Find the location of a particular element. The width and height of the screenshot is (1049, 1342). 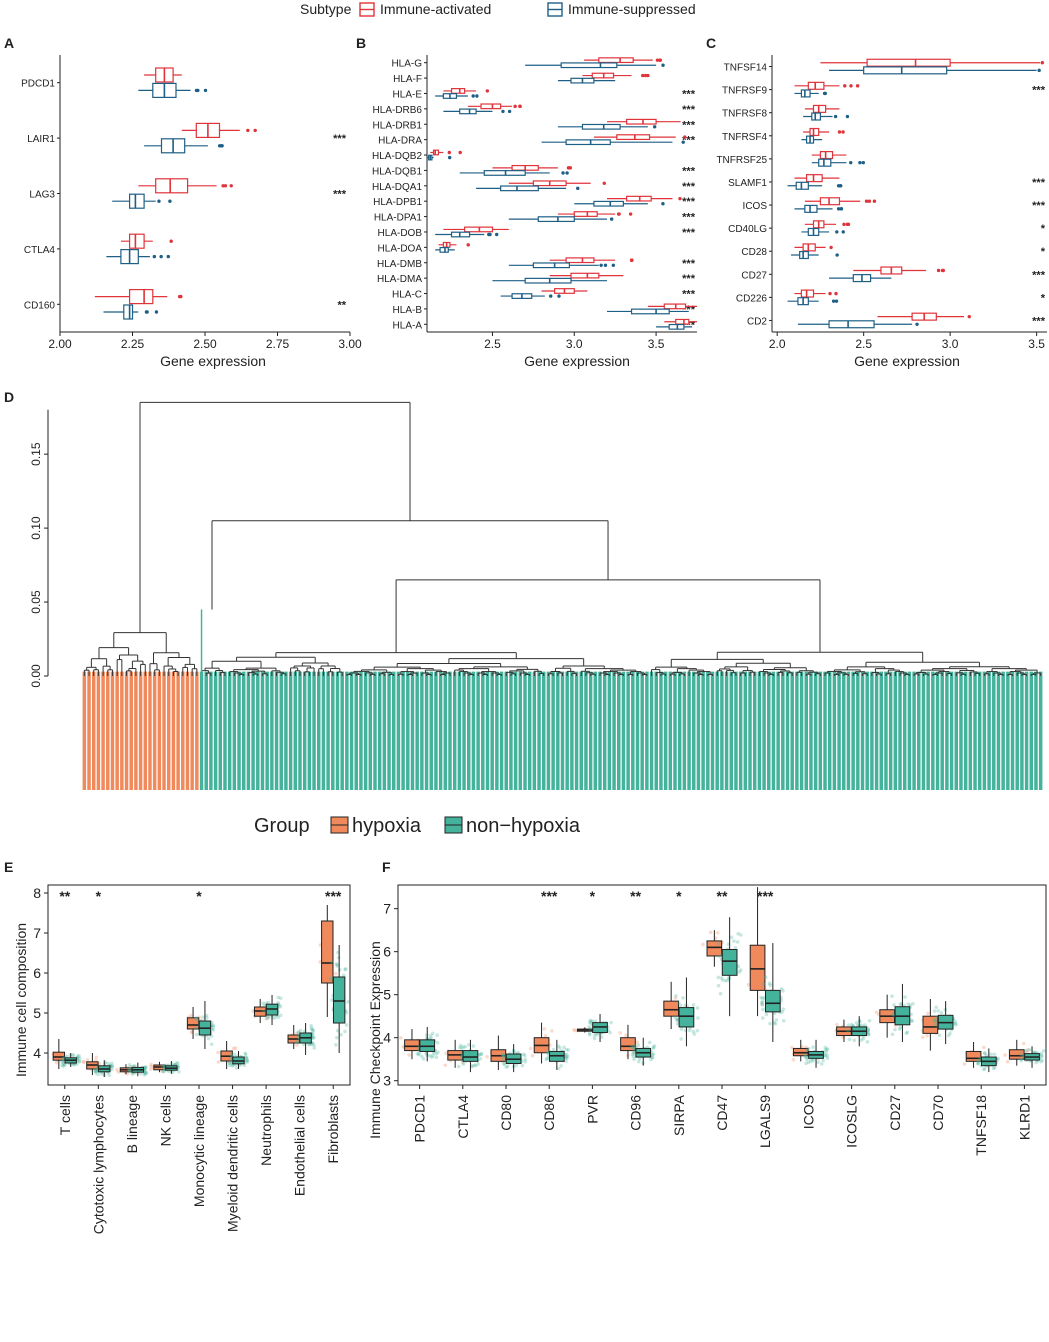

category-label-tnfsf18: TNFSF18 is located at coordinates (981, 1125).